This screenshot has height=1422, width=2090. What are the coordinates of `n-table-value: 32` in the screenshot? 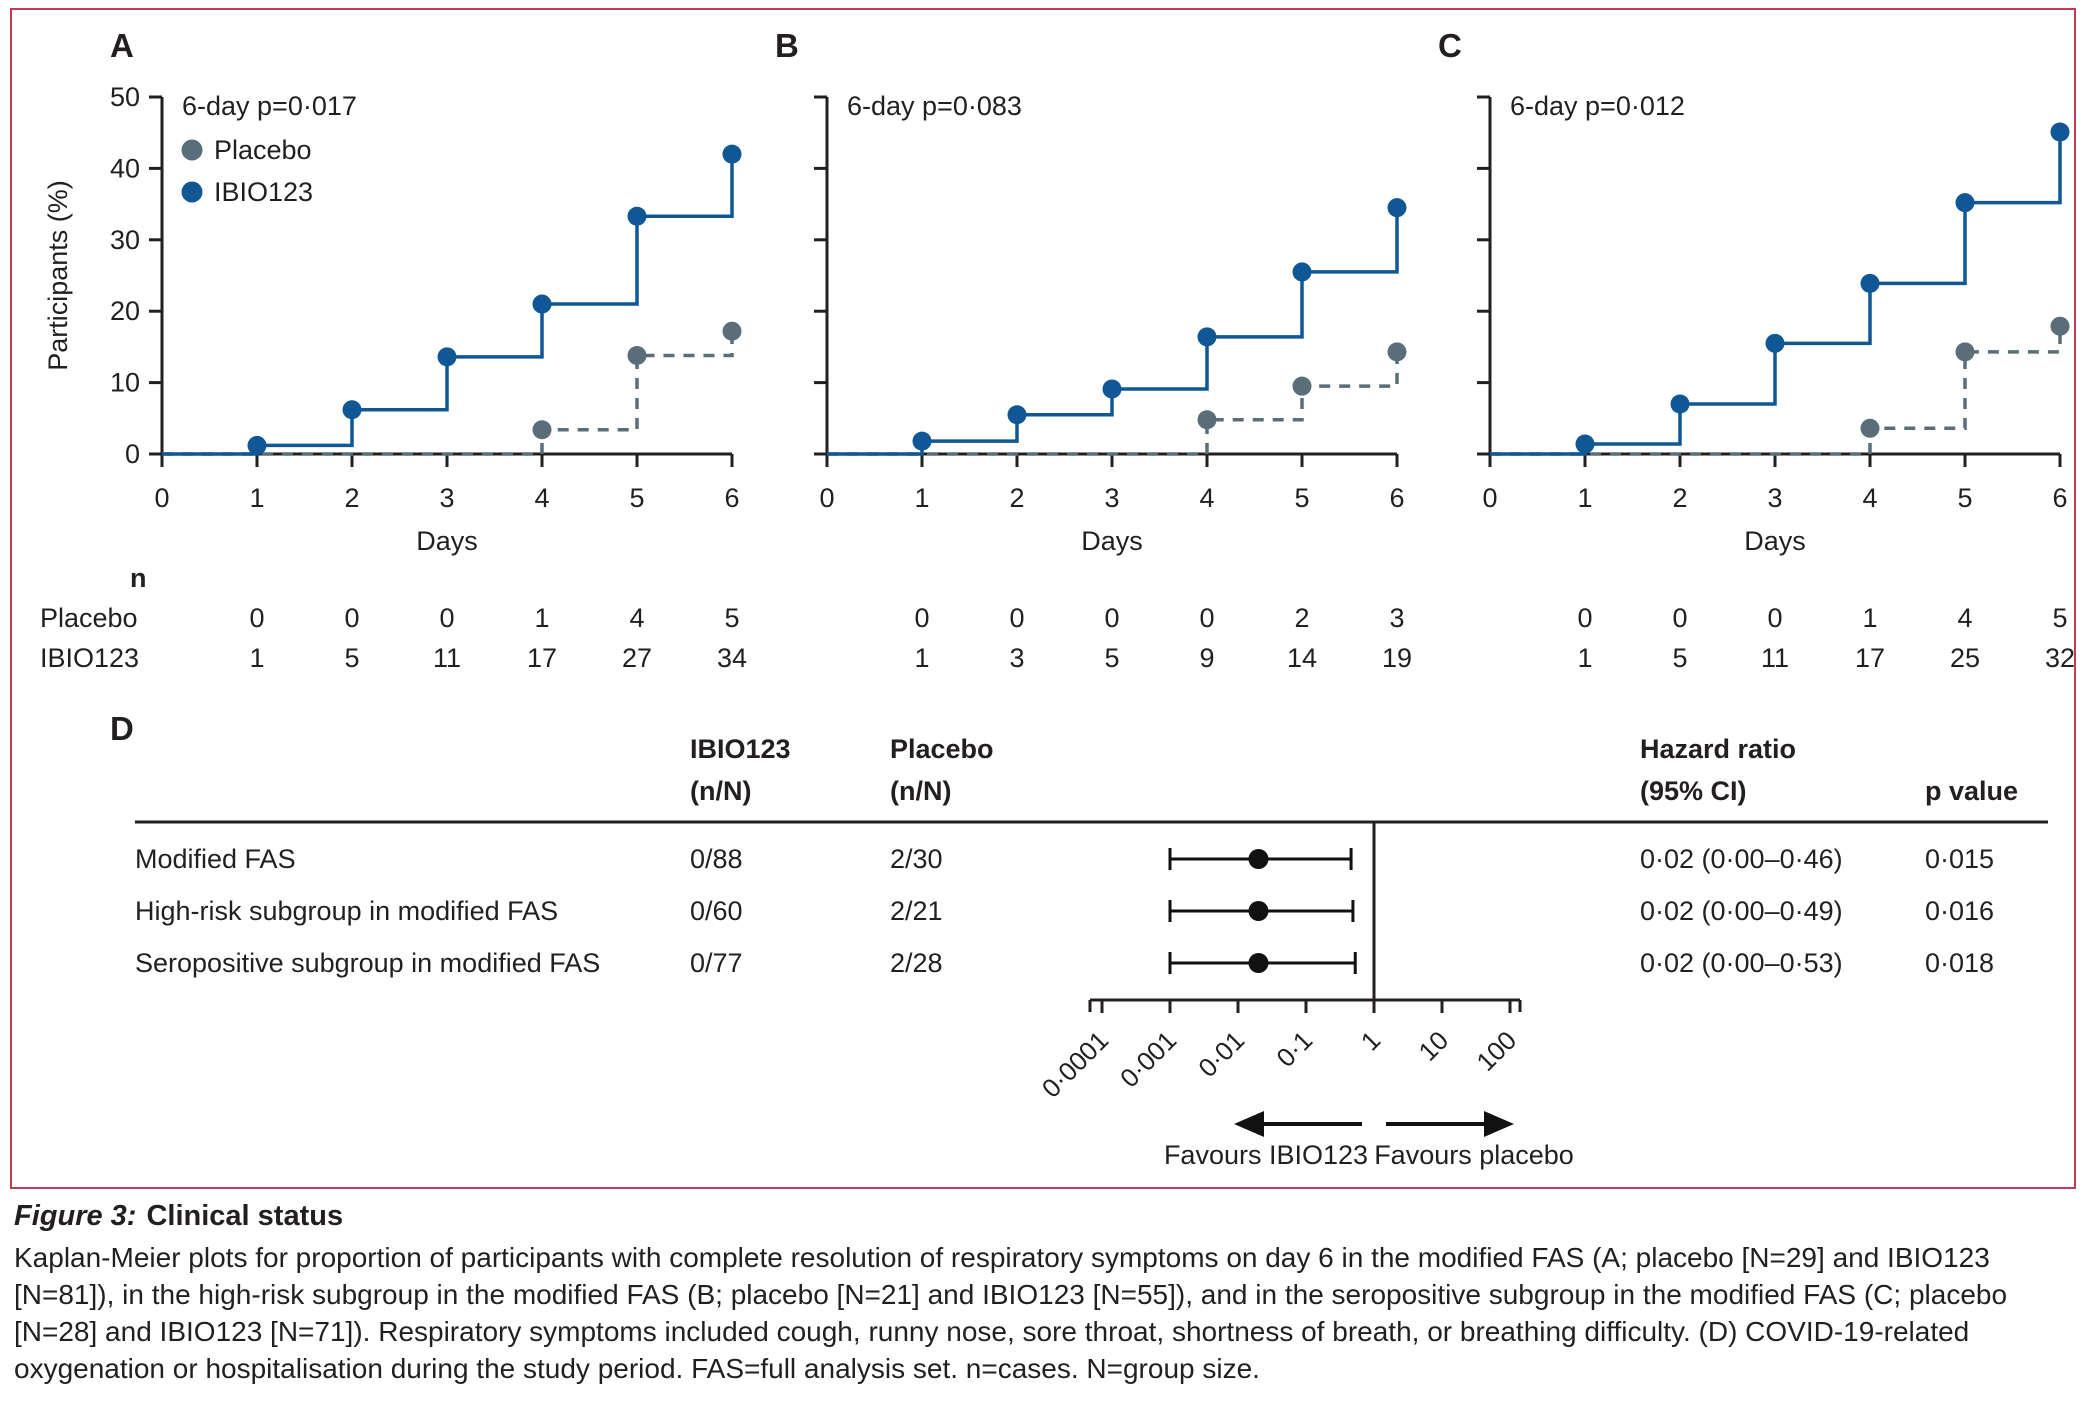 It's located at (2060, 658).